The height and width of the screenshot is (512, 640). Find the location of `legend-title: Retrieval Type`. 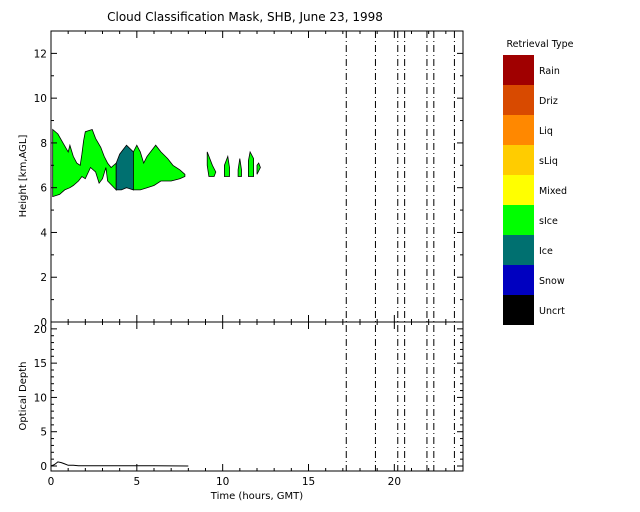

legend-title: Retrieval Type is located at coordinates (539, 44).